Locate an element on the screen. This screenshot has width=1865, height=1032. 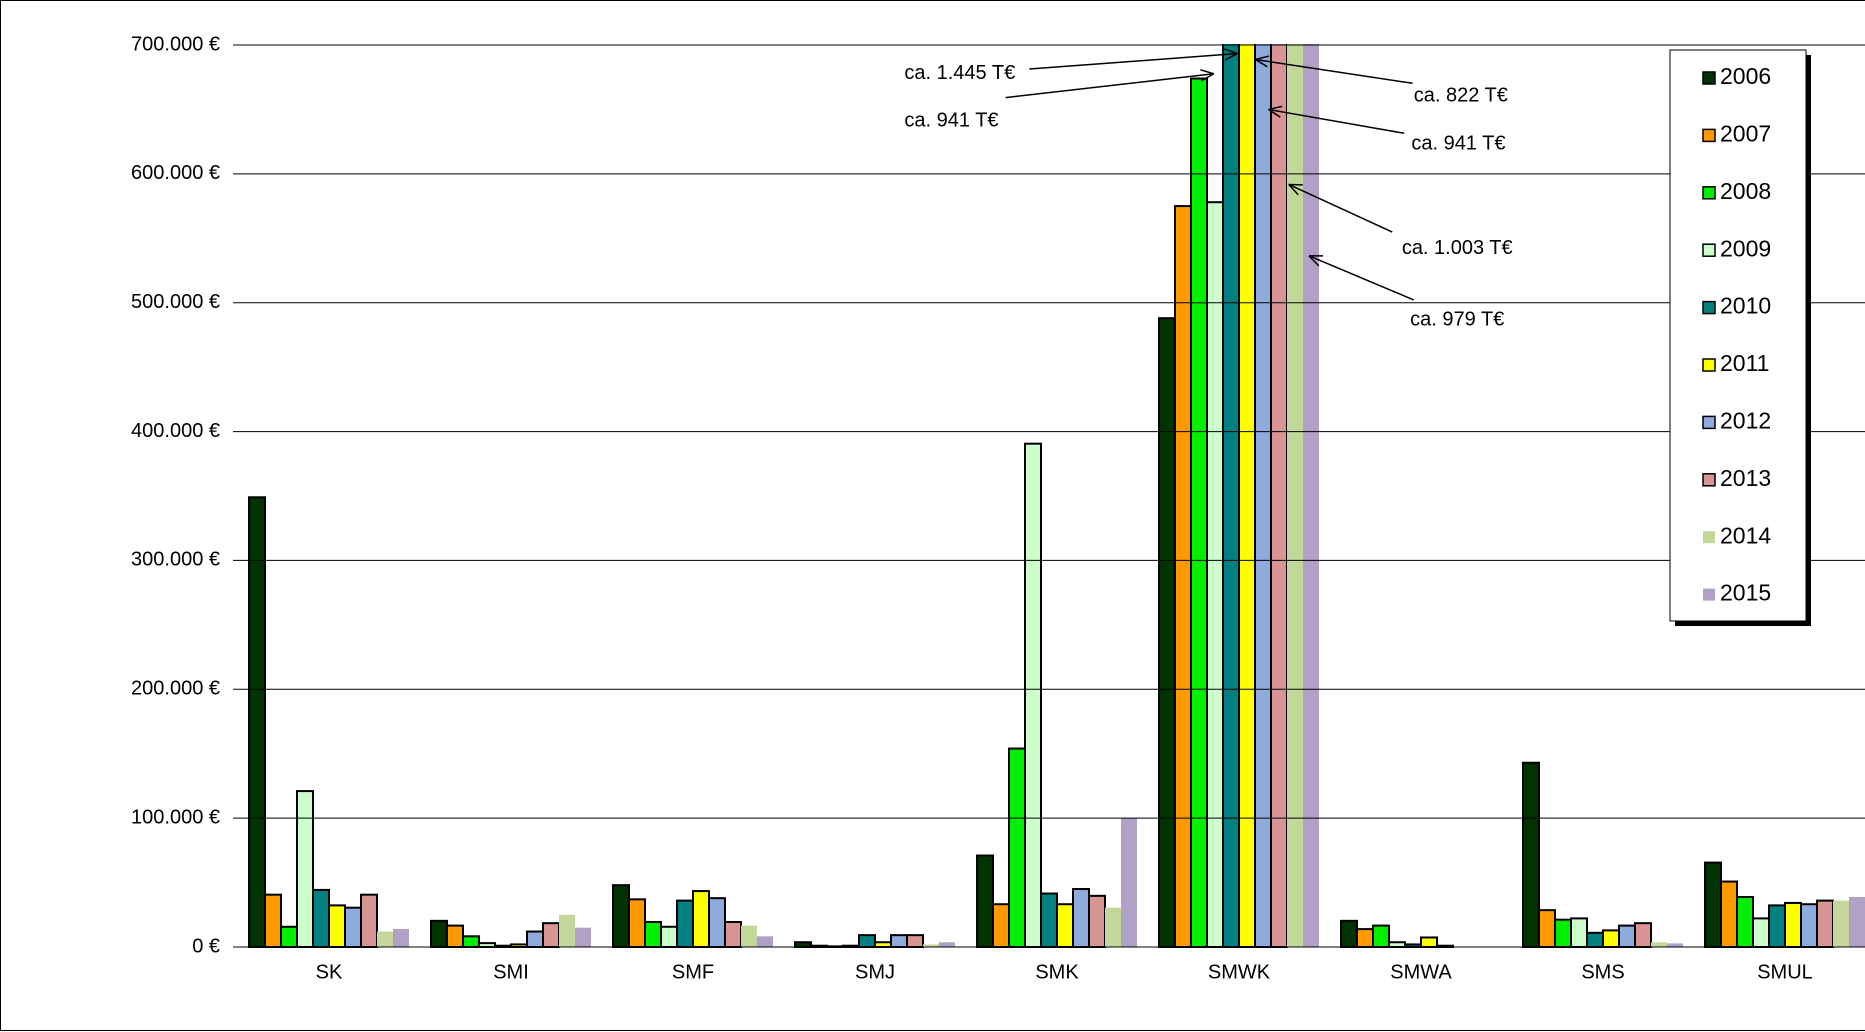
legend-label: 2013 is located at coordinates (1745, 478).